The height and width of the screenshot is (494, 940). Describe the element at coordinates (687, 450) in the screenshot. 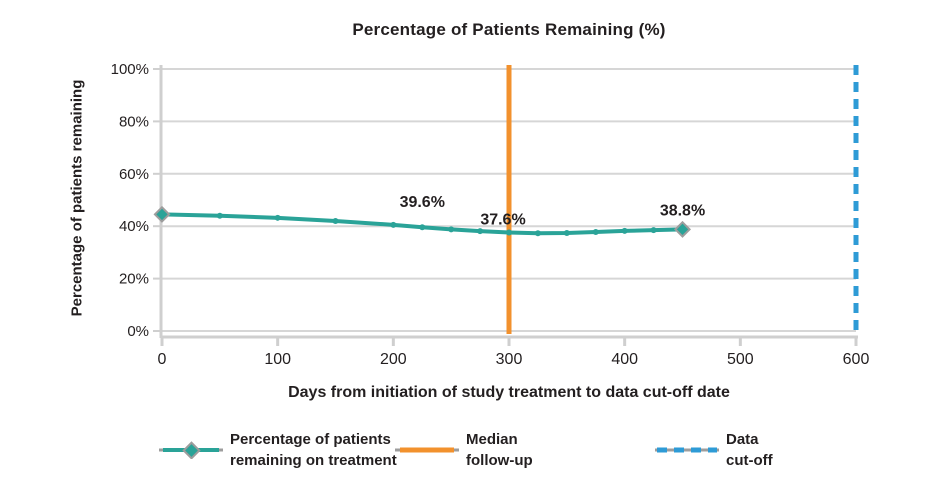

I see `blue-dashed-line-icon` at that location.